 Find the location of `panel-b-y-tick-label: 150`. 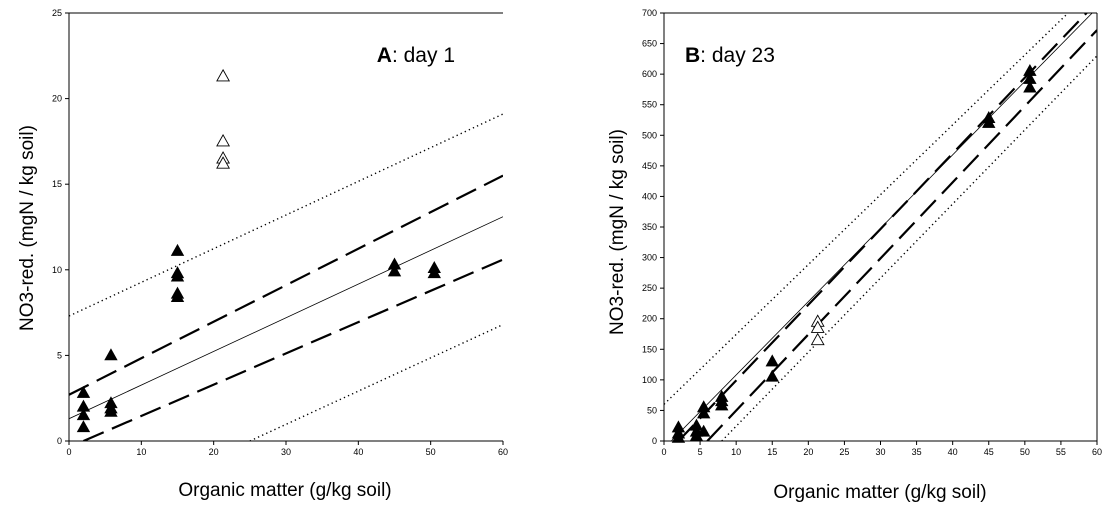

panel-b-y-tick-label: 150 is located at coordinates (649, 349).